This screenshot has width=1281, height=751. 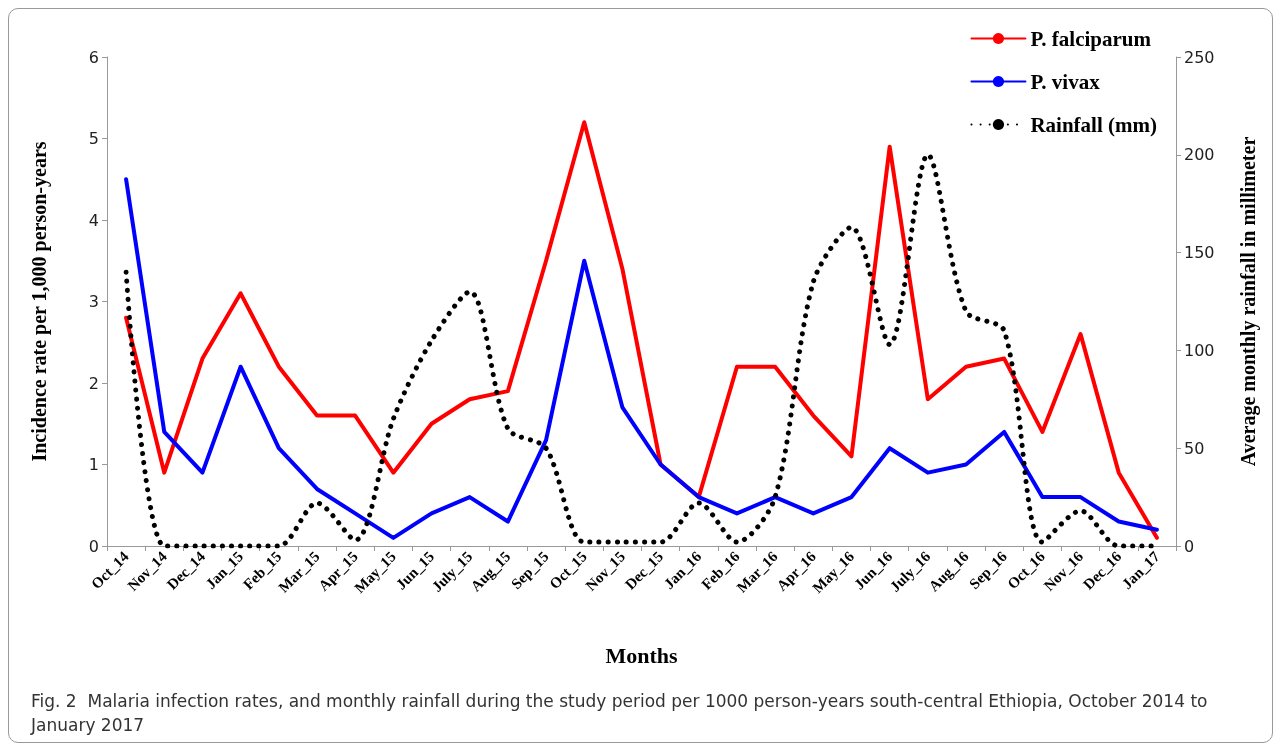 I want to click on y2-tick-label: 150, so click(x=1199, y=253).